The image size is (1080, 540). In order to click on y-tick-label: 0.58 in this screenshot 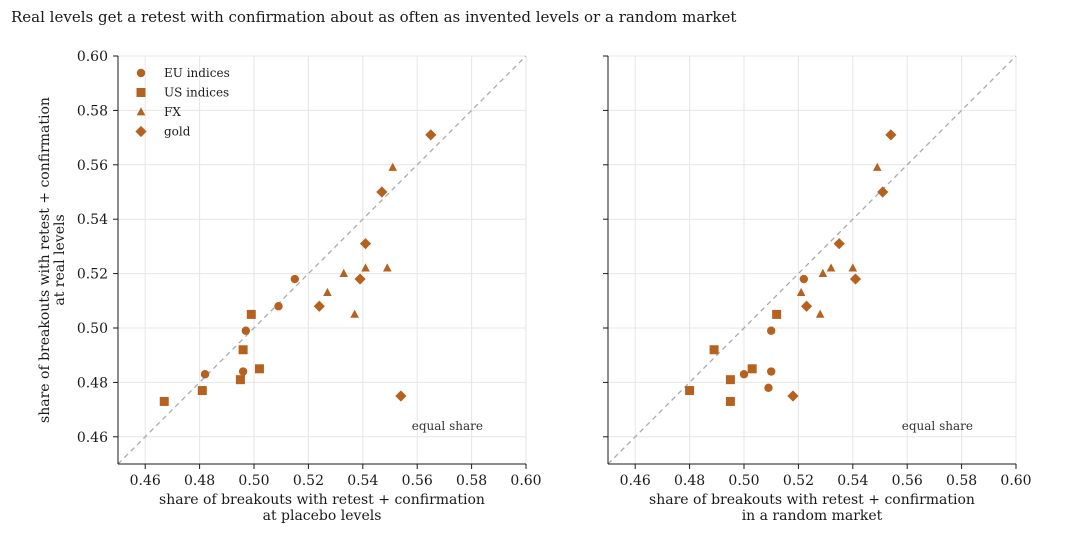, I will do `click(92, 111)`.